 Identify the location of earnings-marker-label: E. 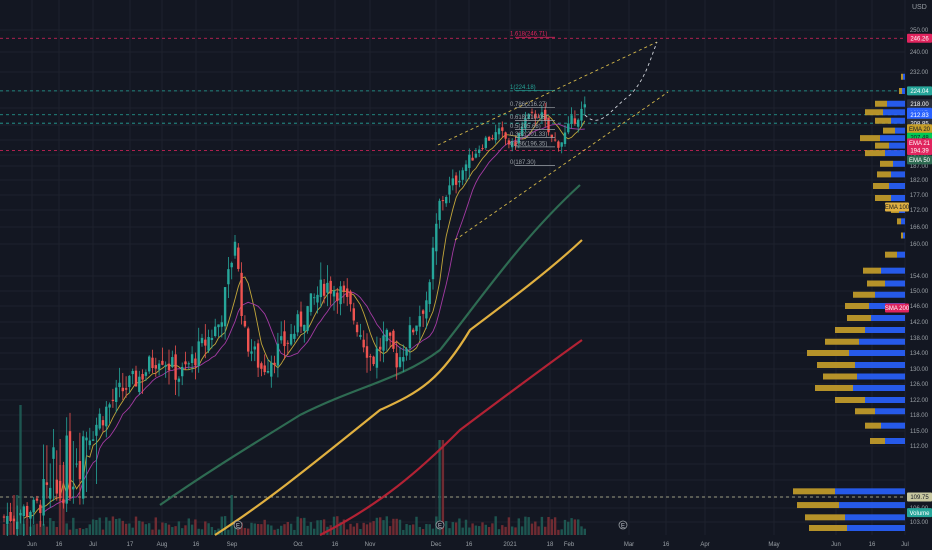
(238, 527).